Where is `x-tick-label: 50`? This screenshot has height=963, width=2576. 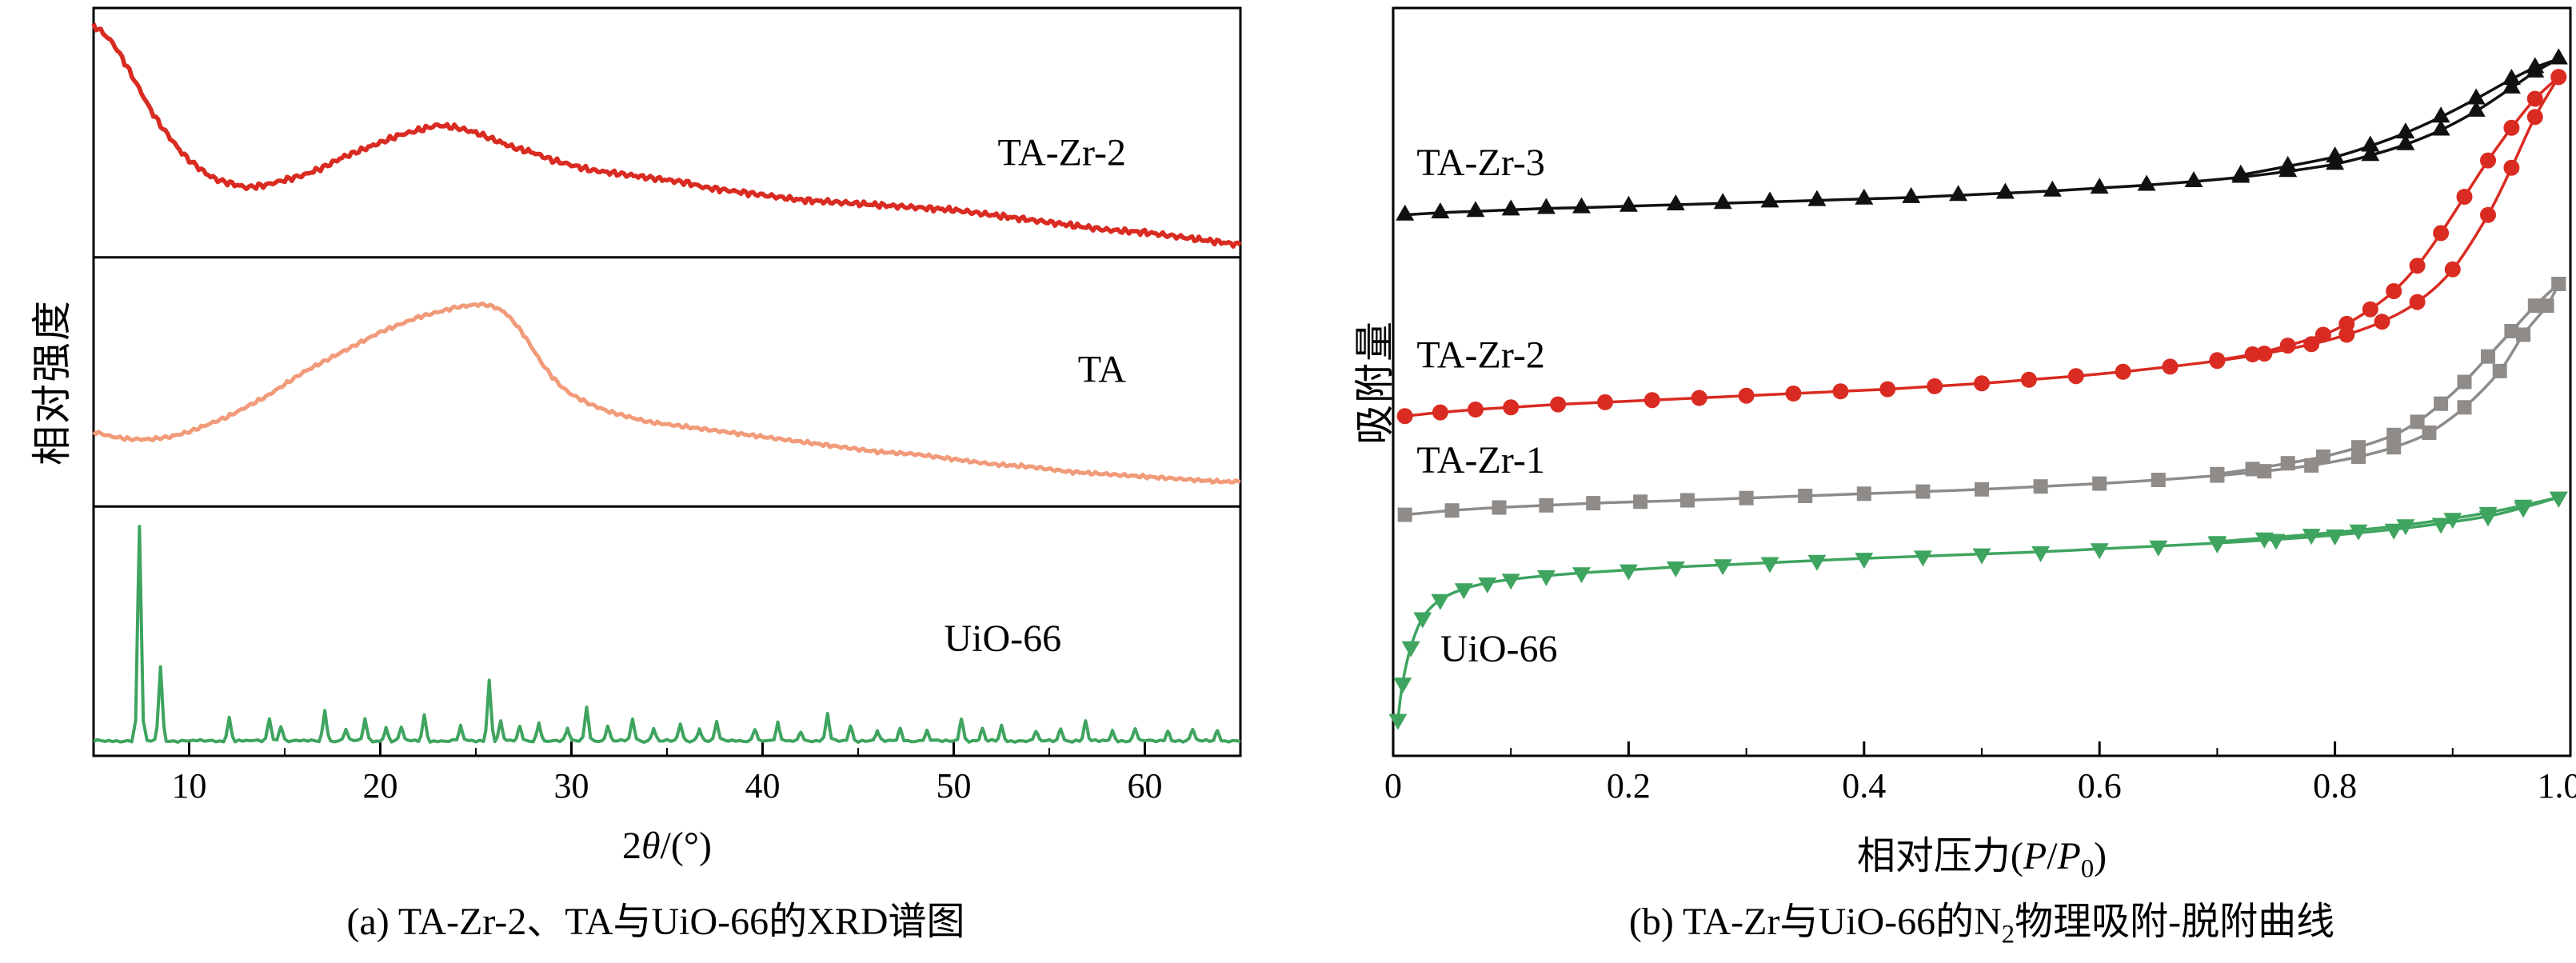
x-tick-label: 50 is located at coordinates (955, 785).